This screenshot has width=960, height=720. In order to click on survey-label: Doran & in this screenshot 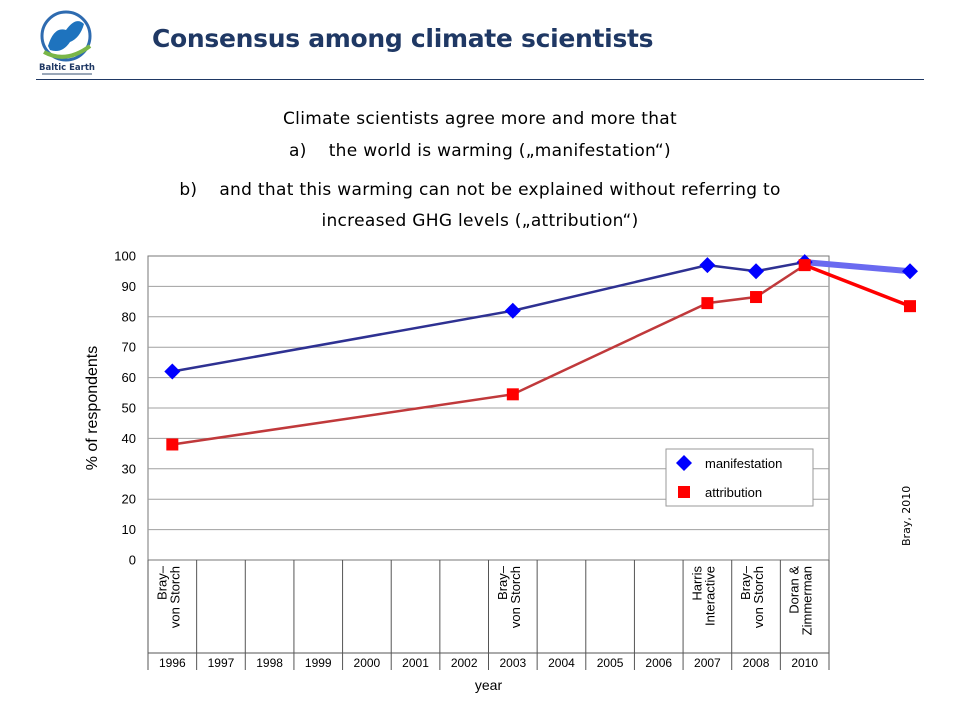, I will do `click(794, 590)`.